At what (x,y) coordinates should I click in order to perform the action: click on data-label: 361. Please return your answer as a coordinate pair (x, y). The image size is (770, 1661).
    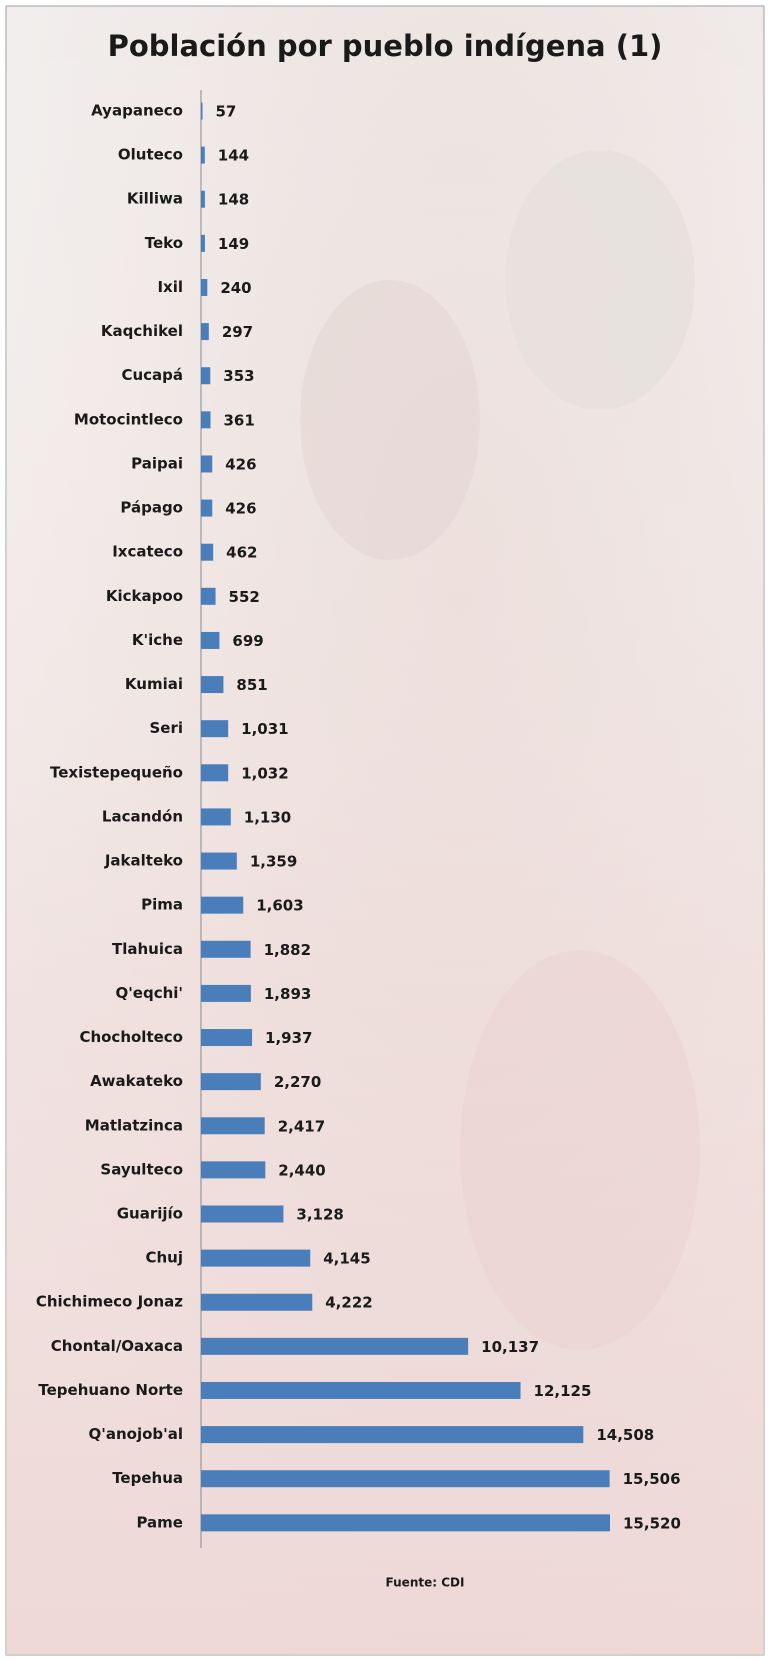
    Looking at the image, I should click on (239, 420).